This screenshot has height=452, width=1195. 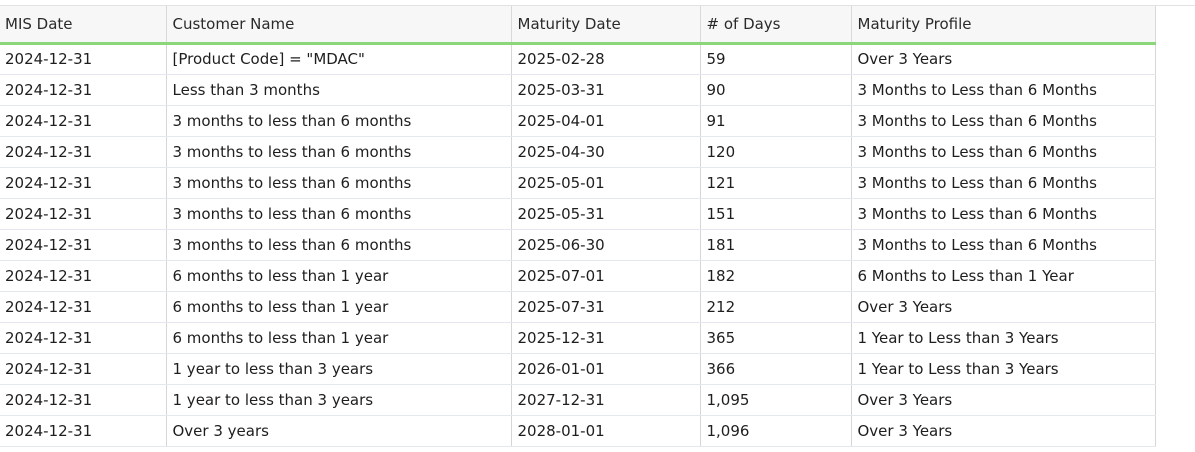 What do you see at coordinates (776, 183) in the screenshot?
I see `cell-days: 121` at bounding box center [776, 183].